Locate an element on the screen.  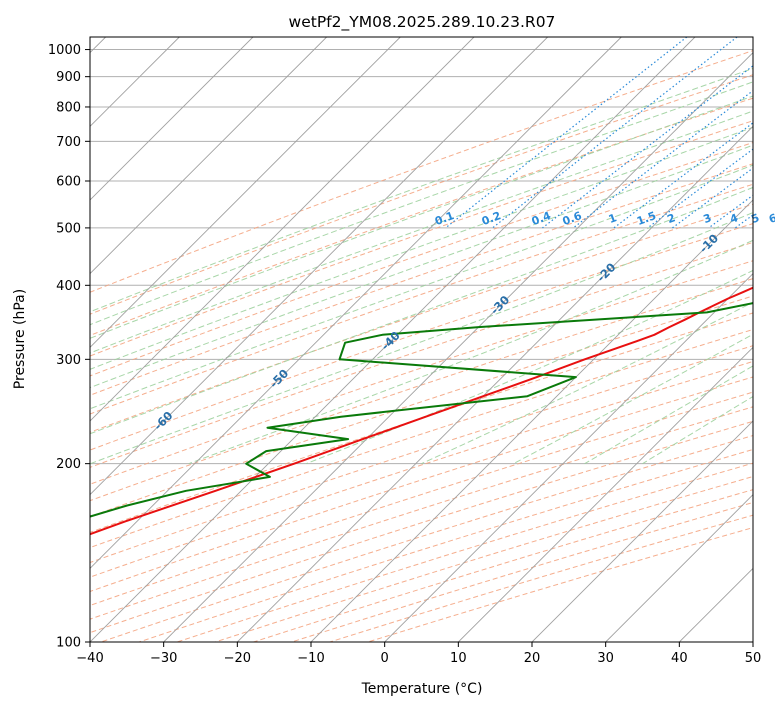
chart-title: wetPf2_YM08.2025.289.10.23.R07 is located at coordinates (422, 22).